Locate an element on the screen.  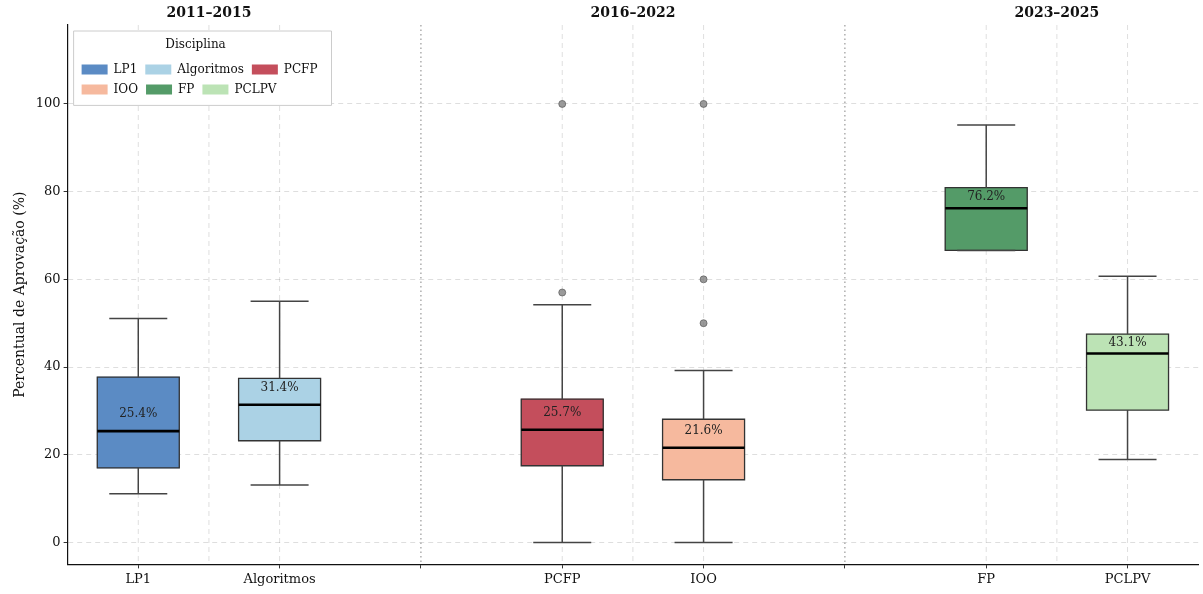
x-tick-label: IOO is located at coordinates (703, 578).